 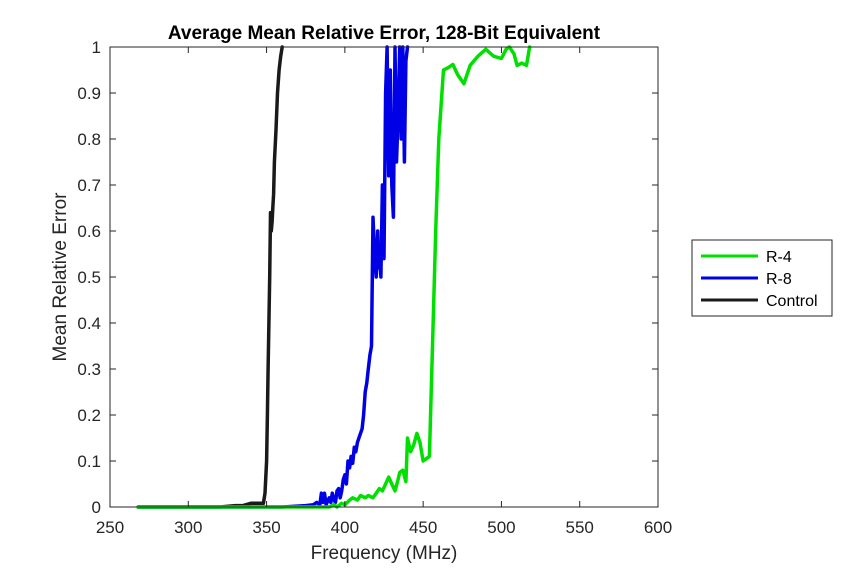 What do you see at coordinates (89, 185) in the screenshot?
I see `y-tick-label: 0.7` at bounding box center [89, 185].